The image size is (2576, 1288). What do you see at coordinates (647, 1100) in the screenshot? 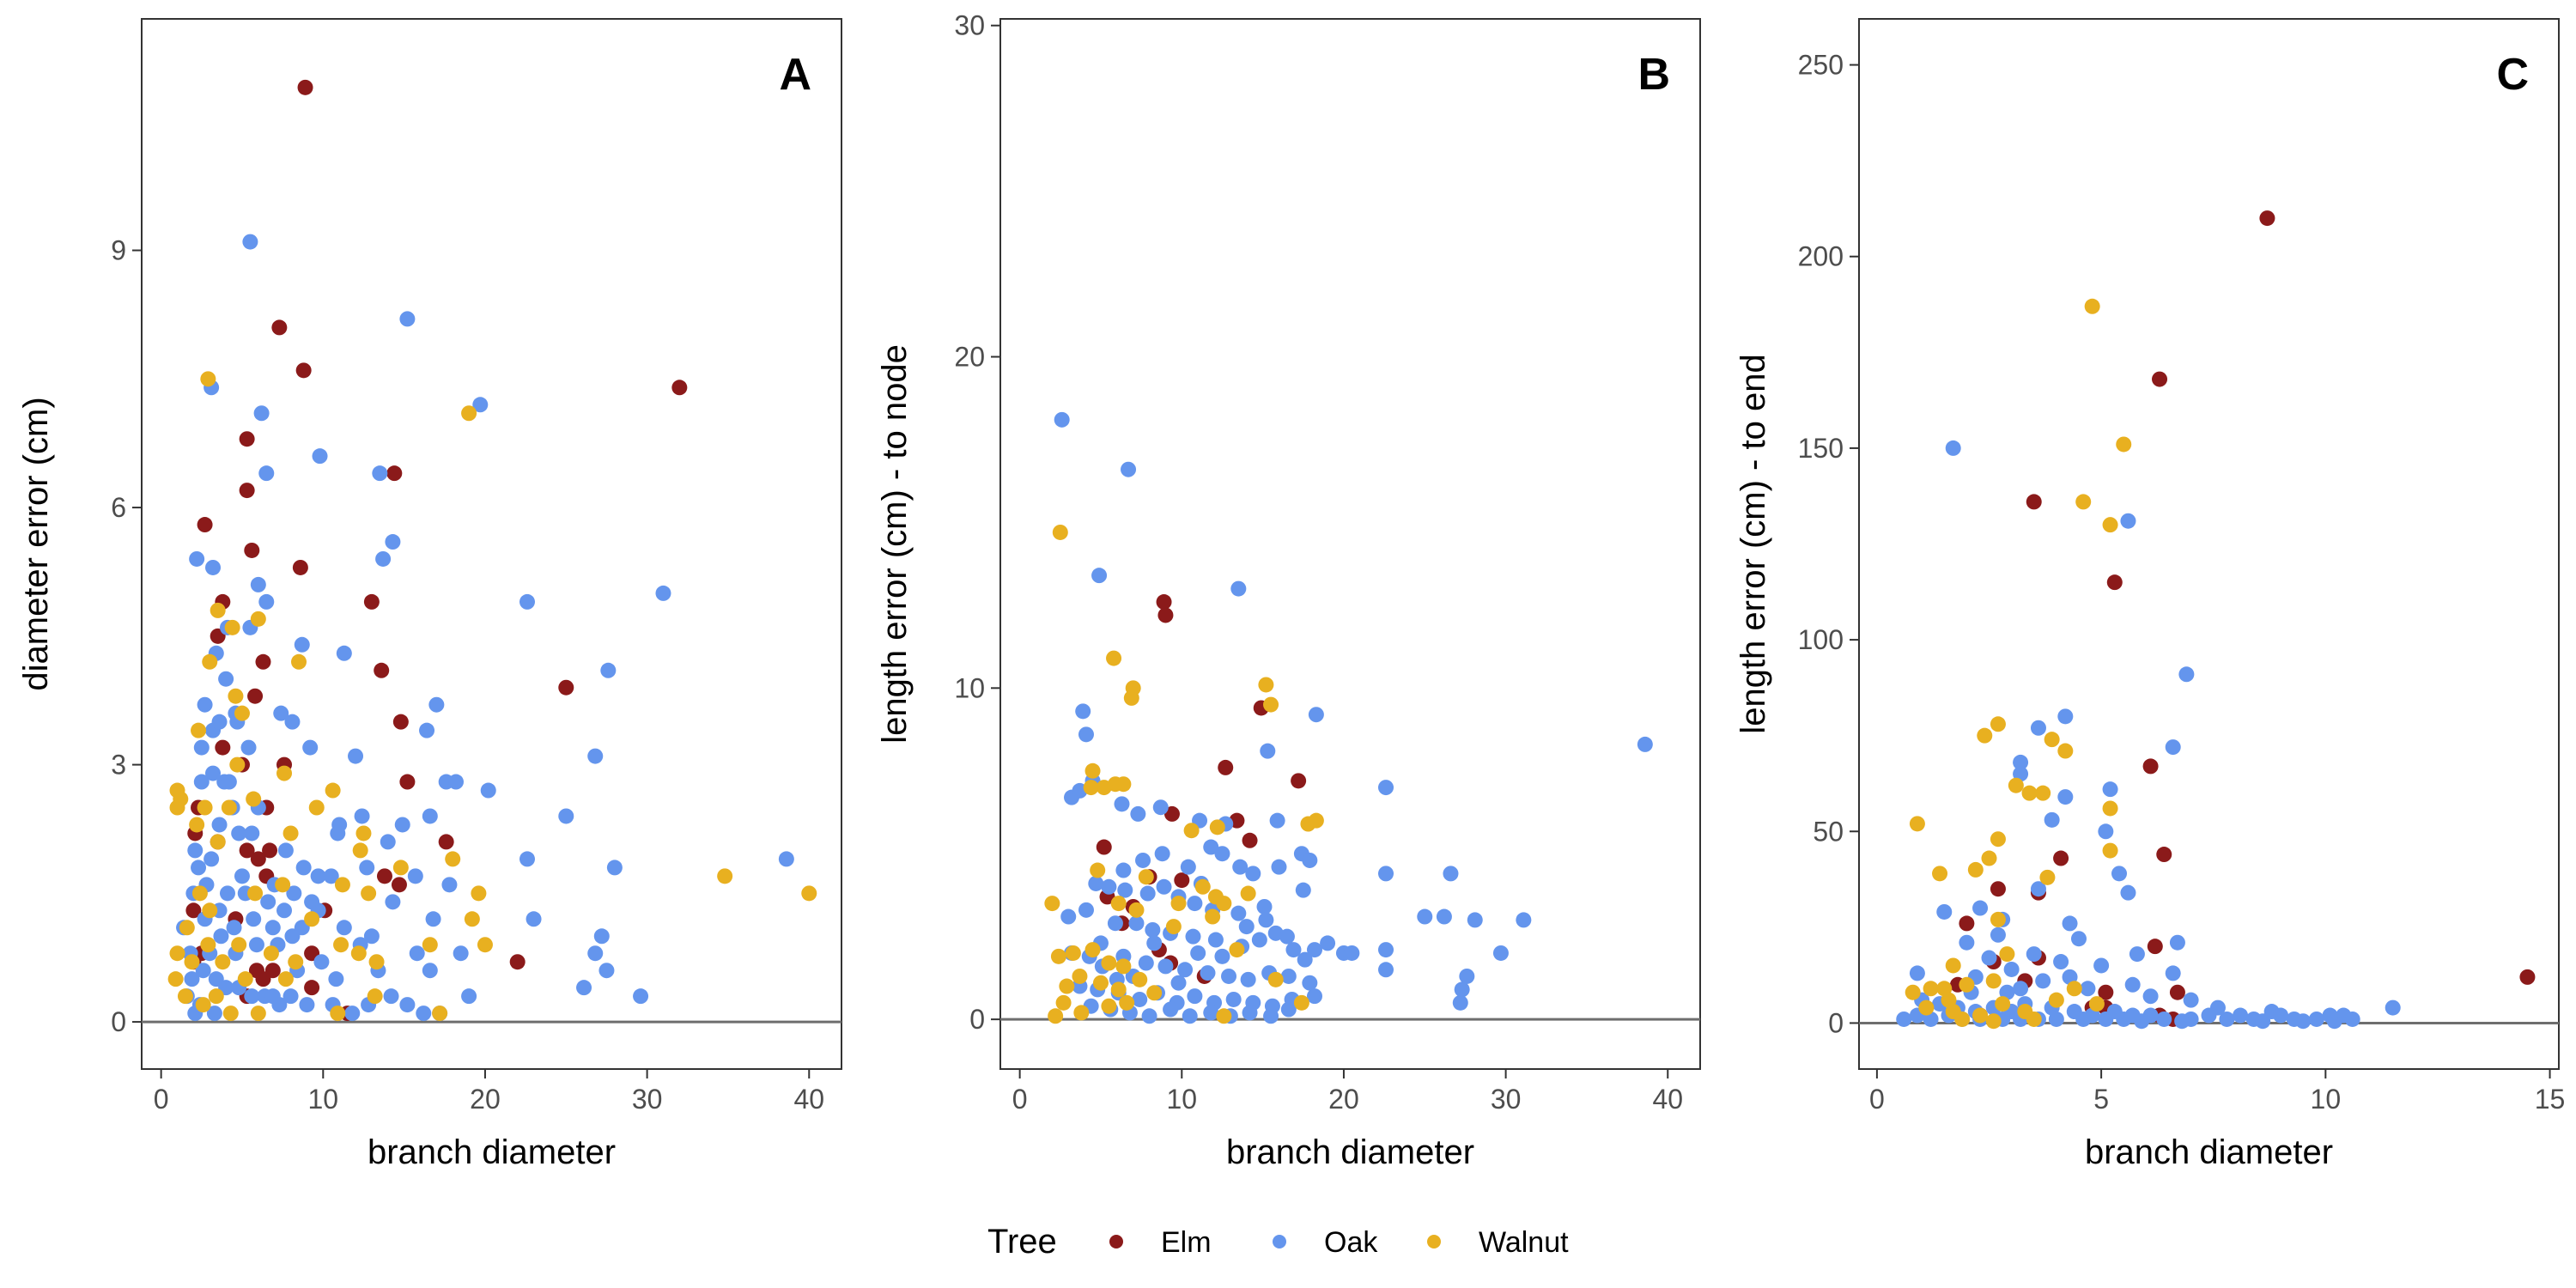
I see `x-tick-label: 30` at bounding box center [647, 1100].